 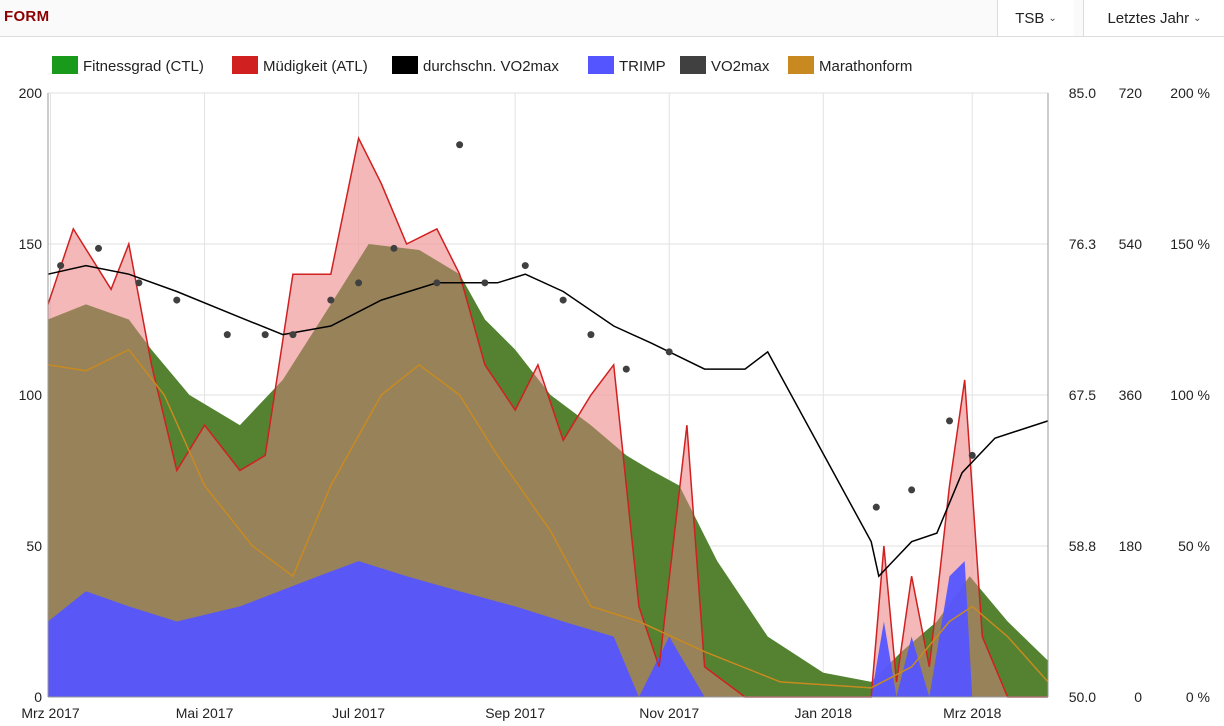 What do you see at coordinates (1190, 244) in the screenshot?
I see `y-tick-label: 150 %` at bounding box center [1190, 244].